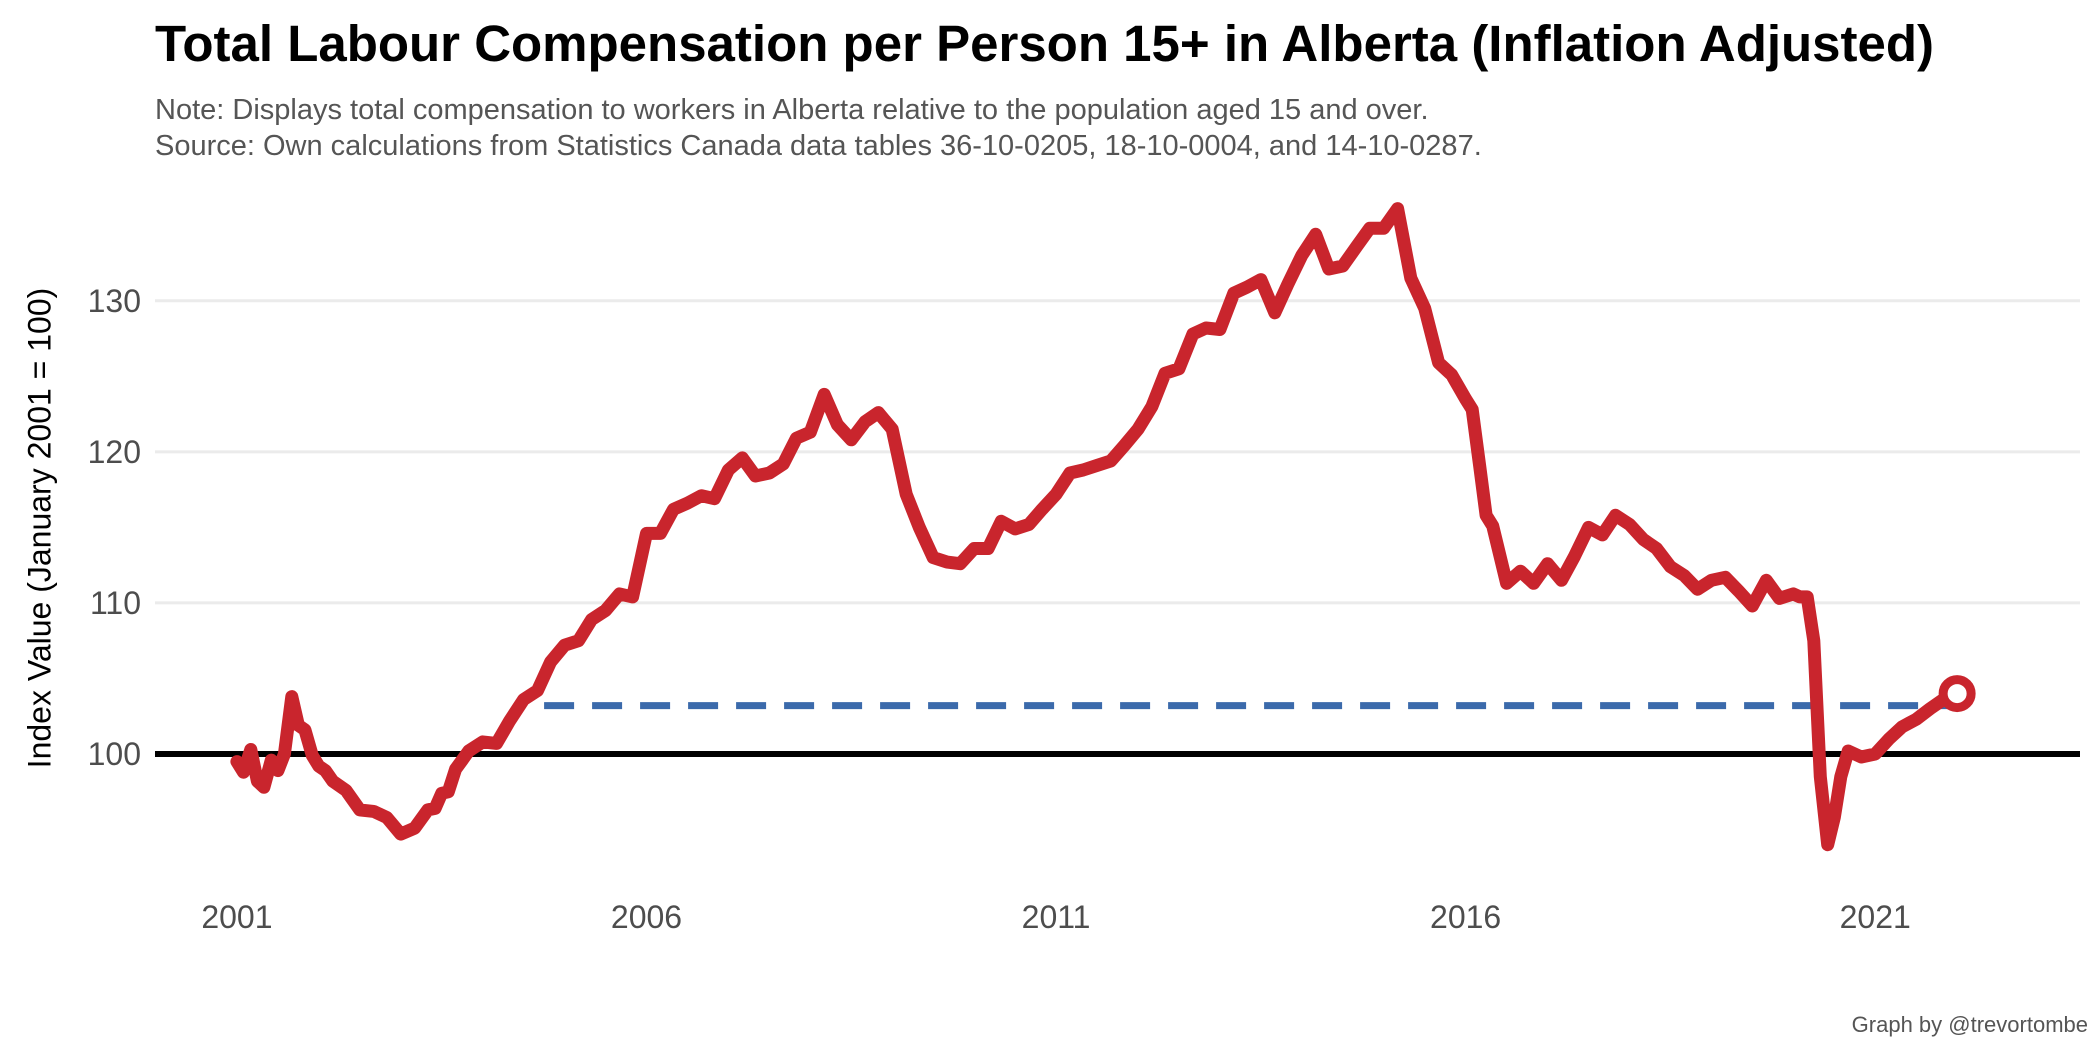  Describe the element at coordinates (1969, 1024) in the screenshot. I see `chart-caption: Graph by @trevortombe` at that location.